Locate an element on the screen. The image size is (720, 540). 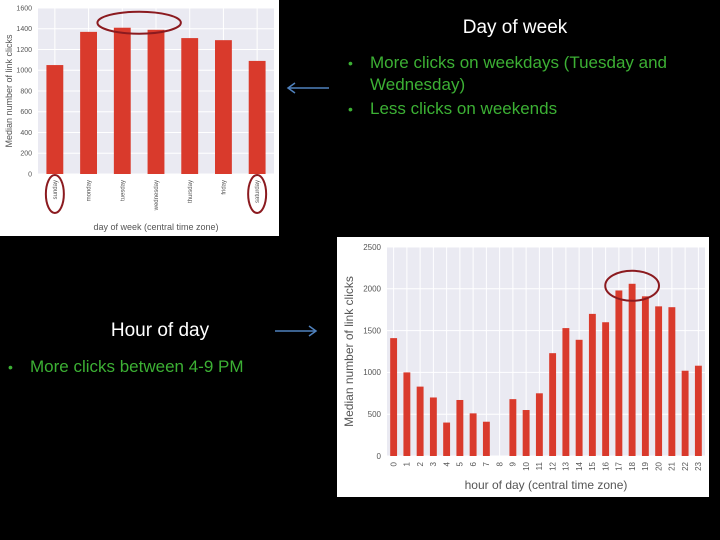
x-tick-label: thursday is located at coordinates (191, 191).